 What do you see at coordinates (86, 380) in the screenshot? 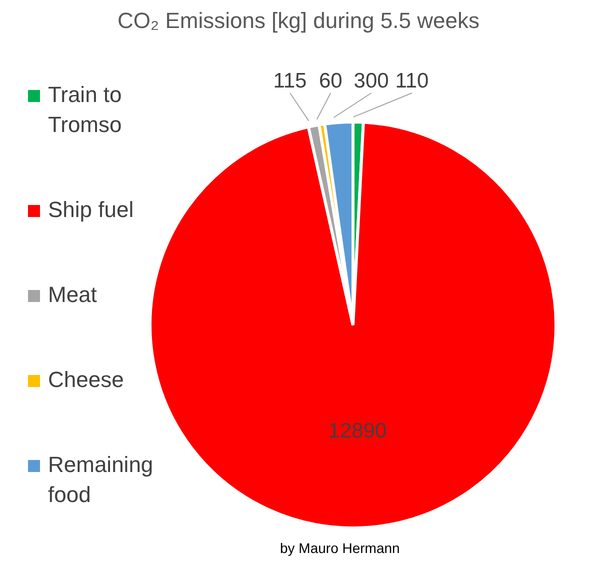
I see `legend-label: Cheese` at bounding box center [86, 380].